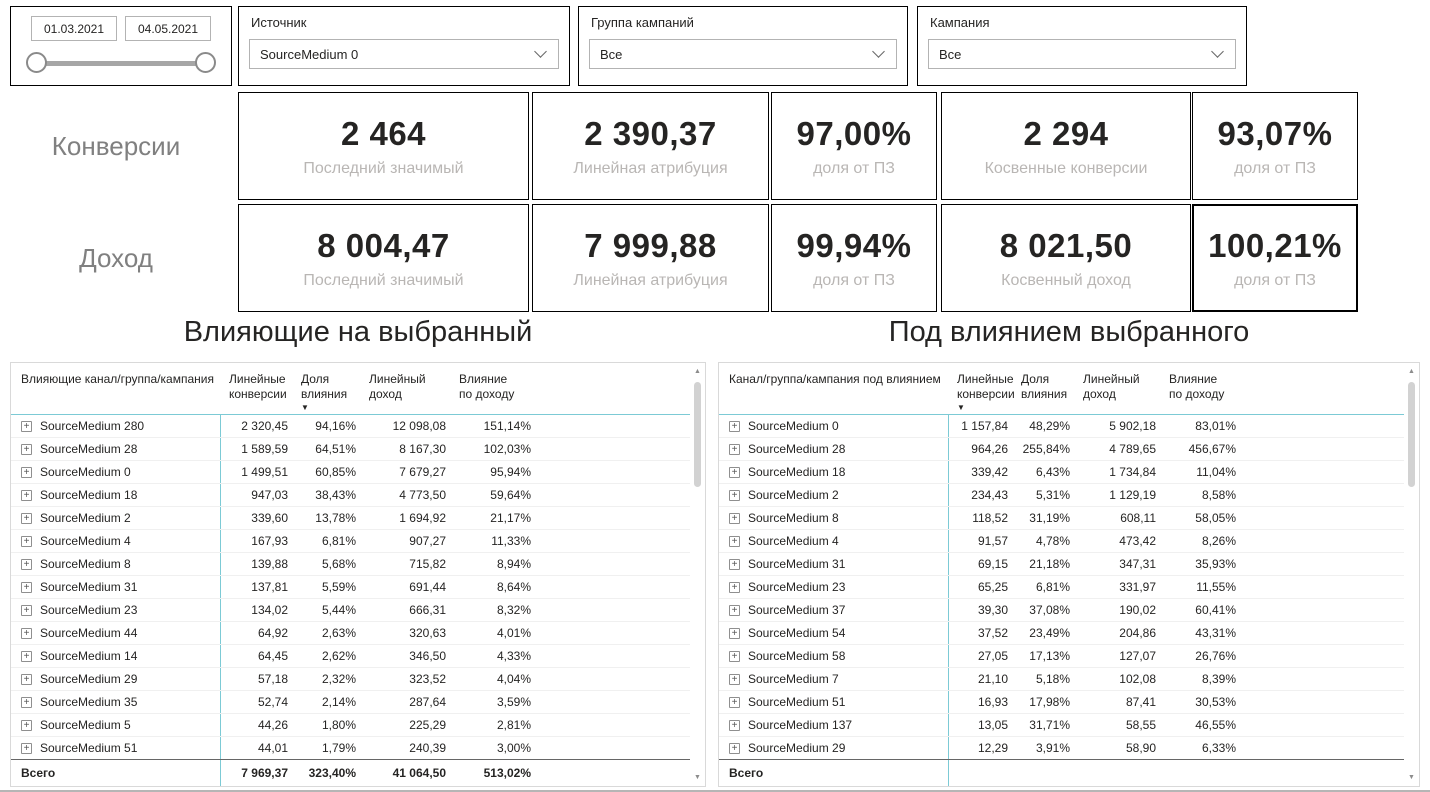 This screenshot has height=792, width=1430. I want to click on table-row: + SourceMedium 23 65,25 6,81% 331,97 11,55%, so click(1061, 587).